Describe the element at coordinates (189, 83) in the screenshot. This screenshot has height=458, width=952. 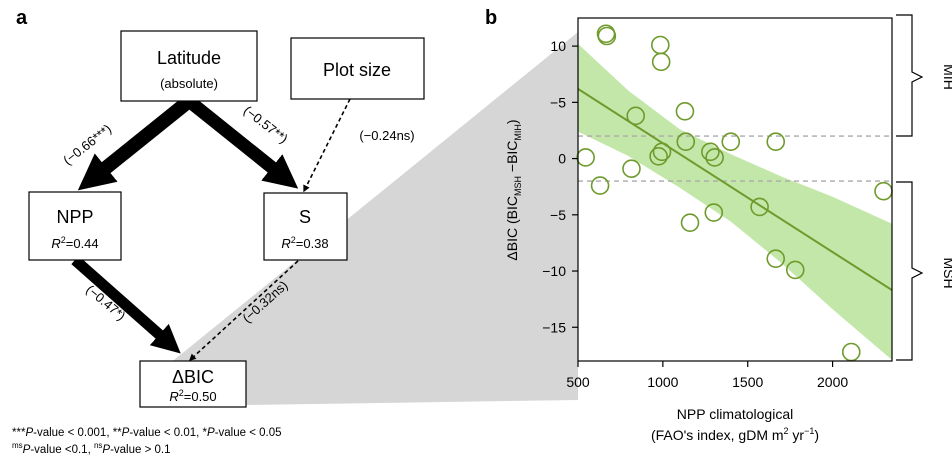
I see `node-latitude-subtitle: (absolute)` at that location.